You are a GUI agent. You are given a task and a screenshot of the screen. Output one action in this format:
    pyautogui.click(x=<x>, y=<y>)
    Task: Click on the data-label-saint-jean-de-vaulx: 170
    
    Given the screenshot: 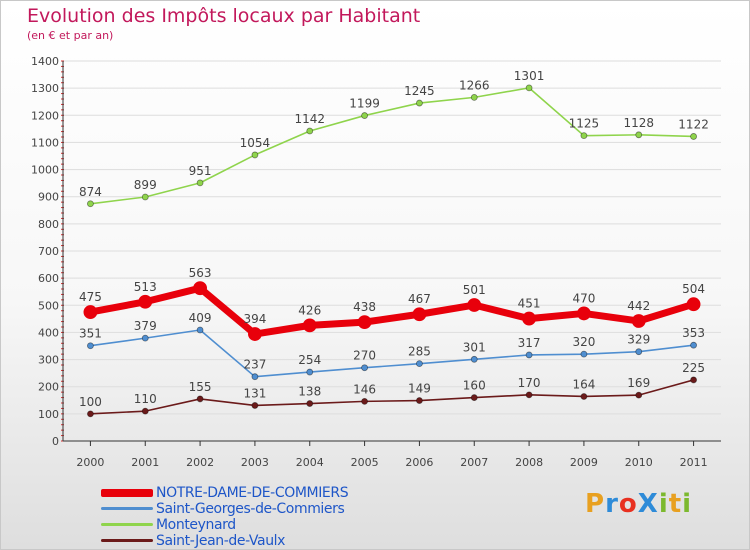 What is the action you would take?
    pyautogui.click(x=529, y=383)
    